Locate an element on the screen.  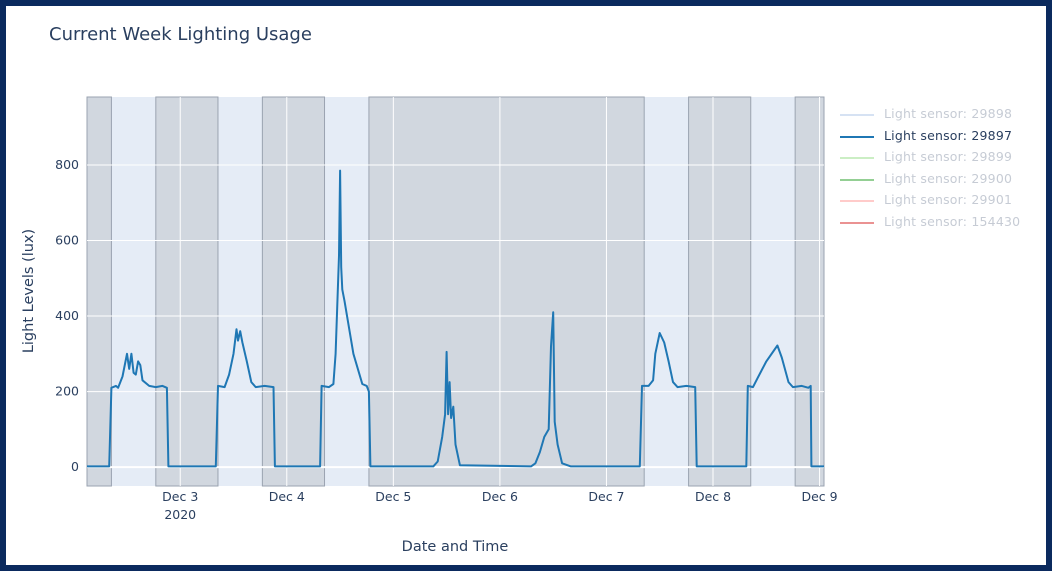
x-axis-label: Date and Time is located at coordinates (455, 547).